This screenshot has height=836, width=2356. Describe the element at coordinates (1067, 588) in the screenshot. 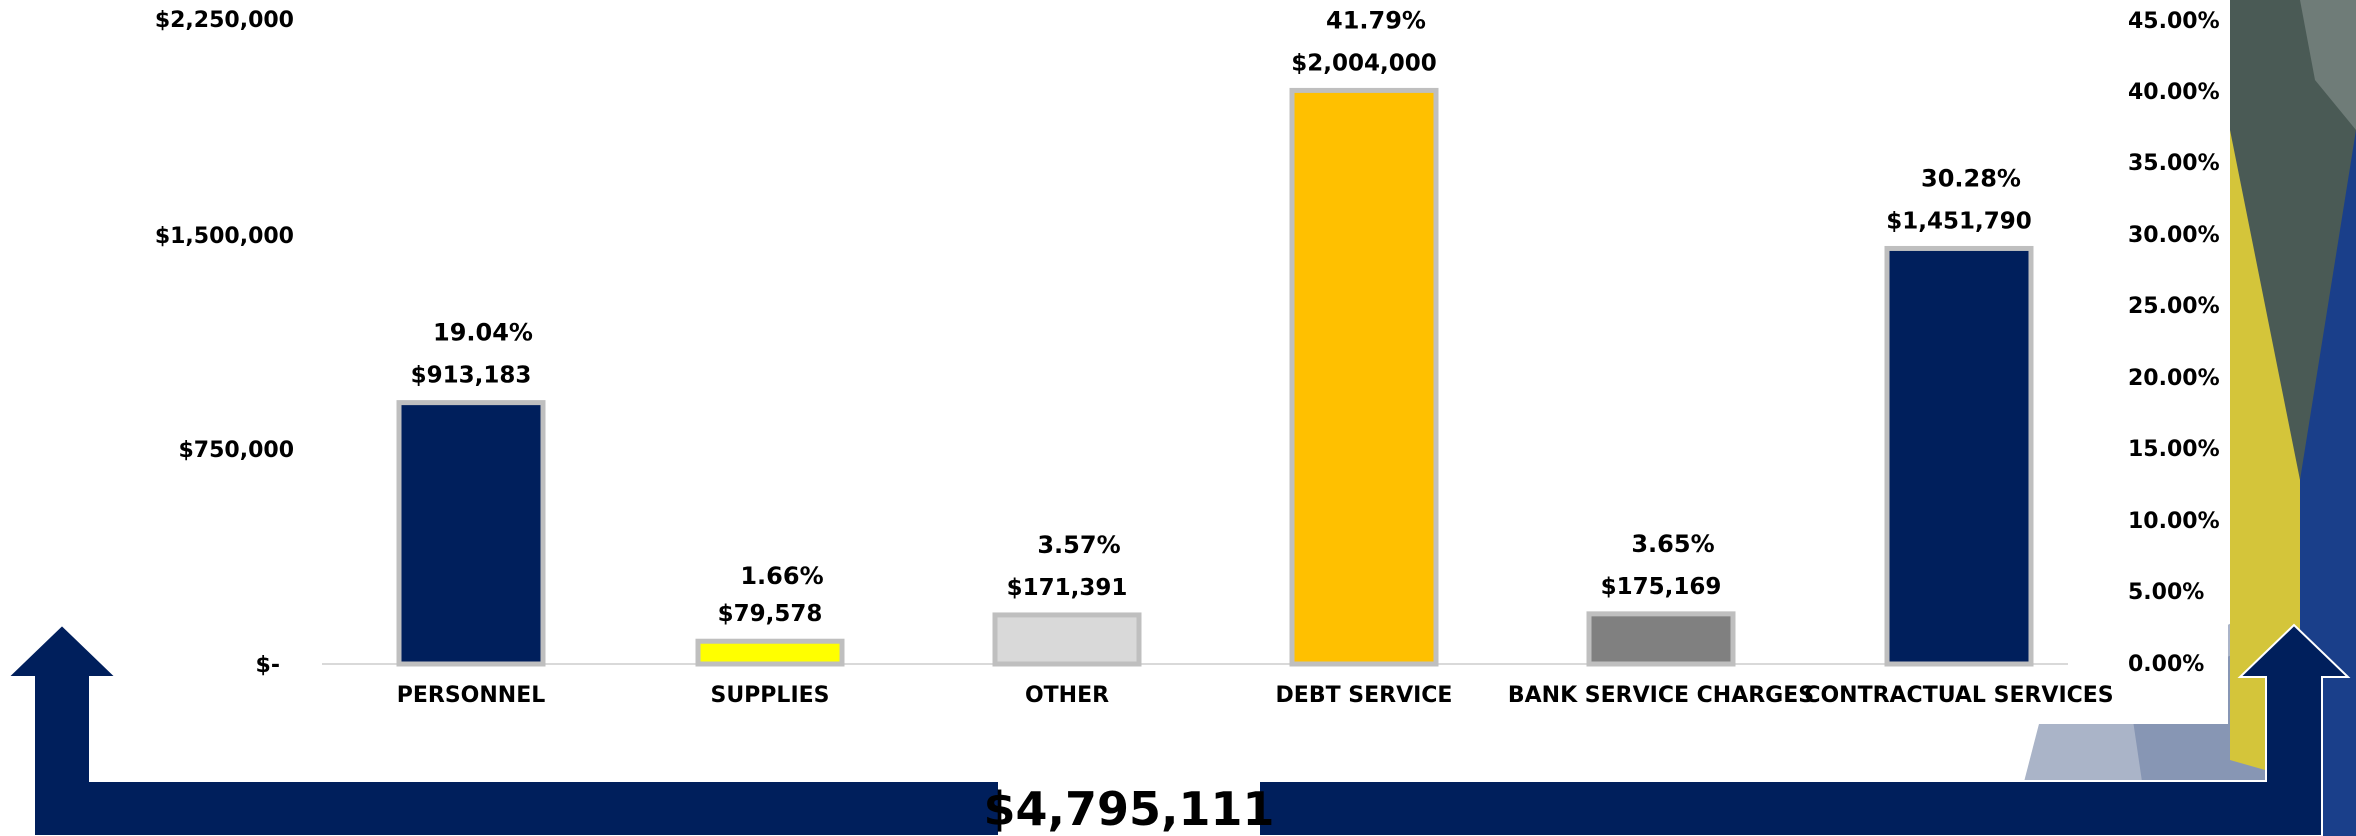

I see `value-data-label: $171,391` at that location.